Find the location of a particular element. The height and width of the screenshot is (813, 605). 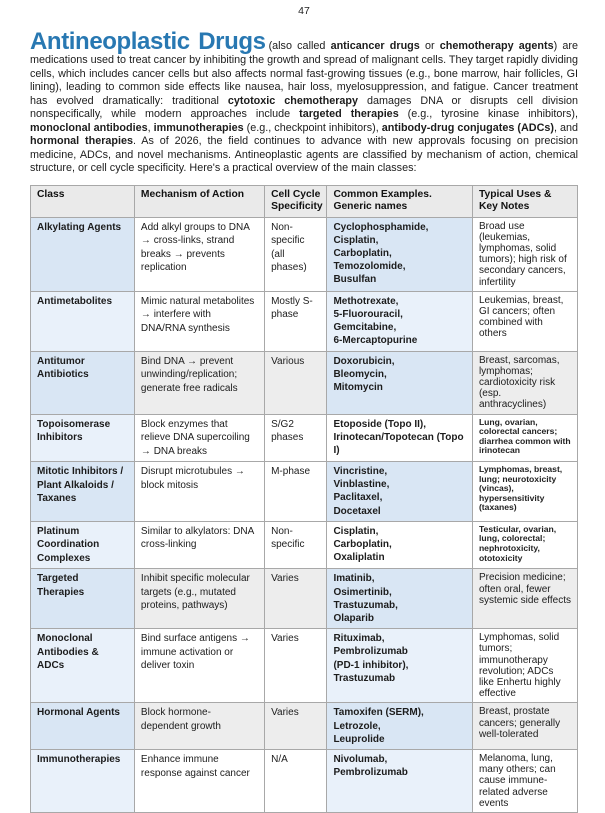

cell-class: Targeted Therapies is located at coordinates (83, 599).